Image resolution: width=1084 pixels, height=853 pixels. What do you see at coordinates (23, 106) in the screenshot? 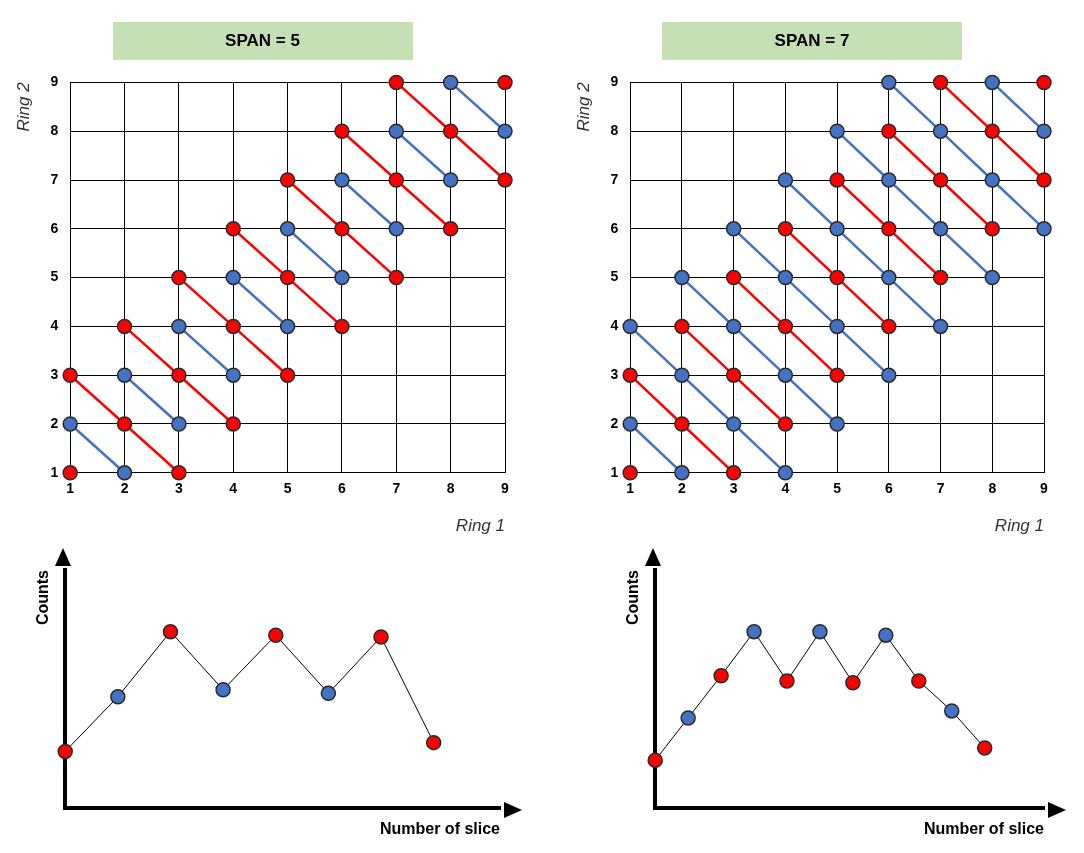
I see `y-axis-title: Ring 2` at bounding box center [23, 106].